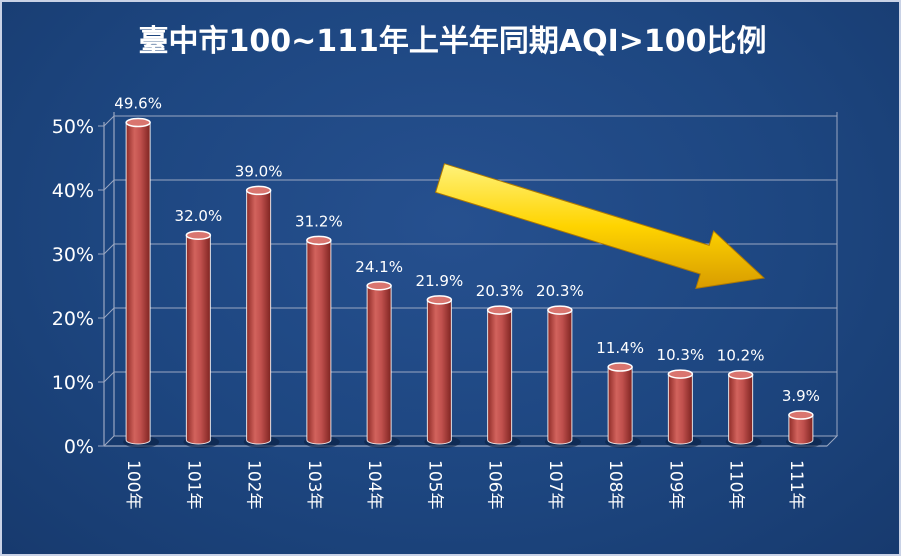 The image size is (901, 556). What do you see at coordinates (73, 319) in the screenshot?
I see `y-tick-label: 20%` at bounding box center [73, 319].